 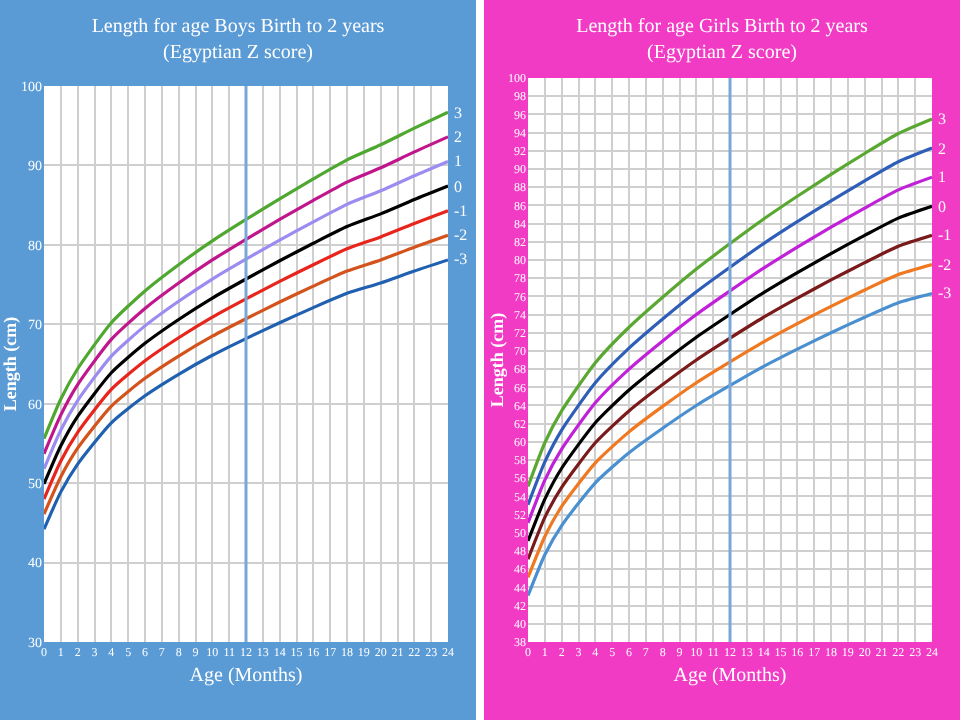 I want to click on chart-title: Length for age Boys Birth to 2 years, so click(x=238, y=27).